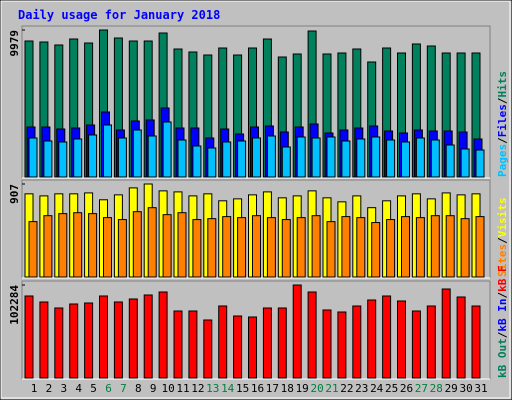 The height and width of the screenshot is (400, 512). What do you see at coordinates (346, 388) in the screenshot?
I see `x-tick-label: 22` at bounding box center [346, 388].